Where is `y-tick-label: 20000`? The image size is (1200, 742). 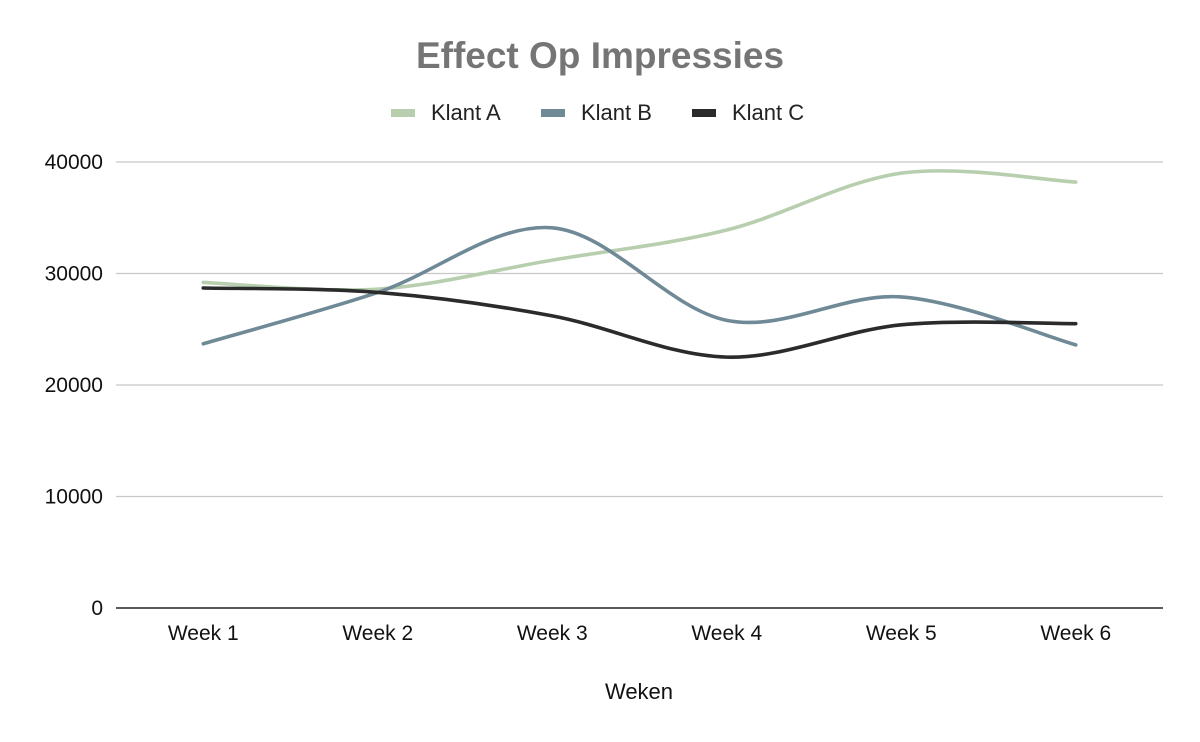
y-tick-label: 20000 is located at coordinates (74, 385).